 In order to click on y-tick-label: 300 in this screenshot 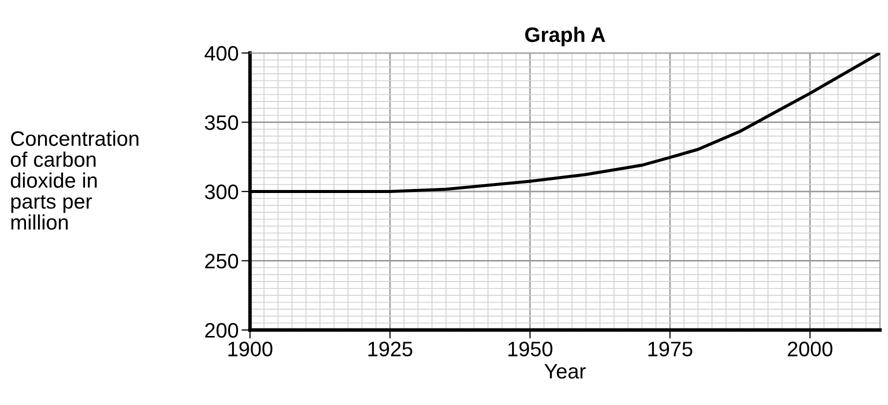, I will do `click(221, 192)`.